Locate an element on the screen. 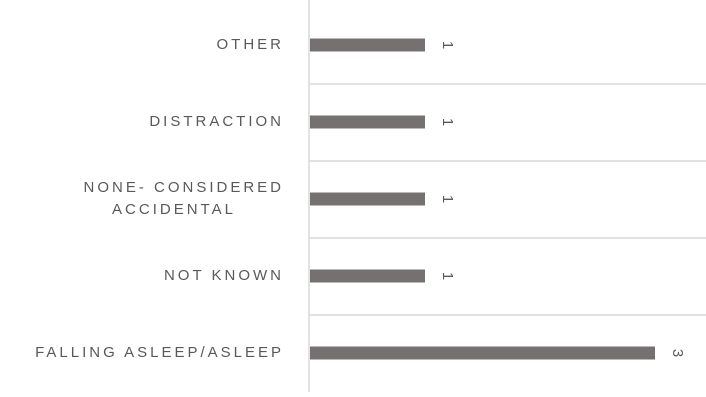 The width and height of the screenshot is (706, 397). category-label: FALLING ASLEEP/ASLEEP is located at coordinates (159, 352).